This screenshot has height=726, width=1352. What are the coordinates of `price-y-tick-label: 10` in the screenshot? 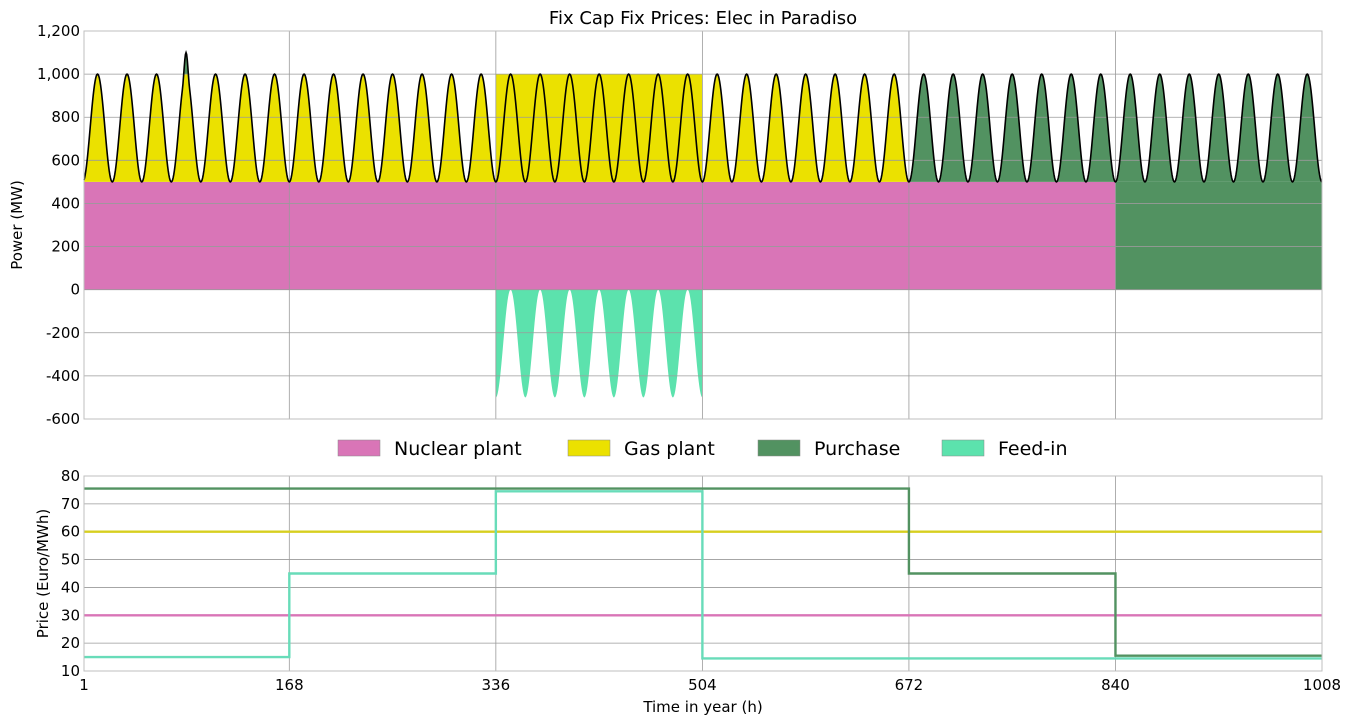 It's located at (70, 671).